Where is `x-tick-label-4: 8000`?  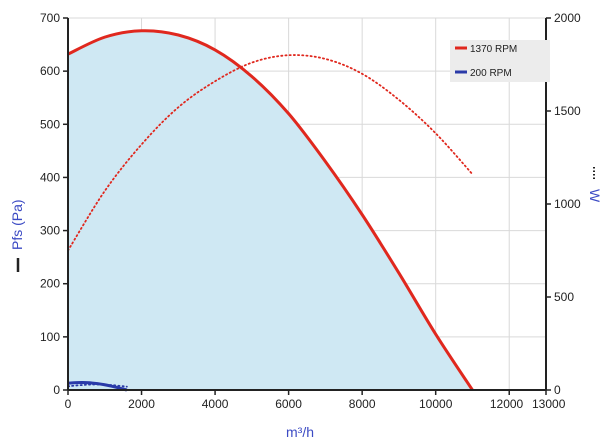 x-tick-label-4: 8000 is located at coordinates (362, 404).